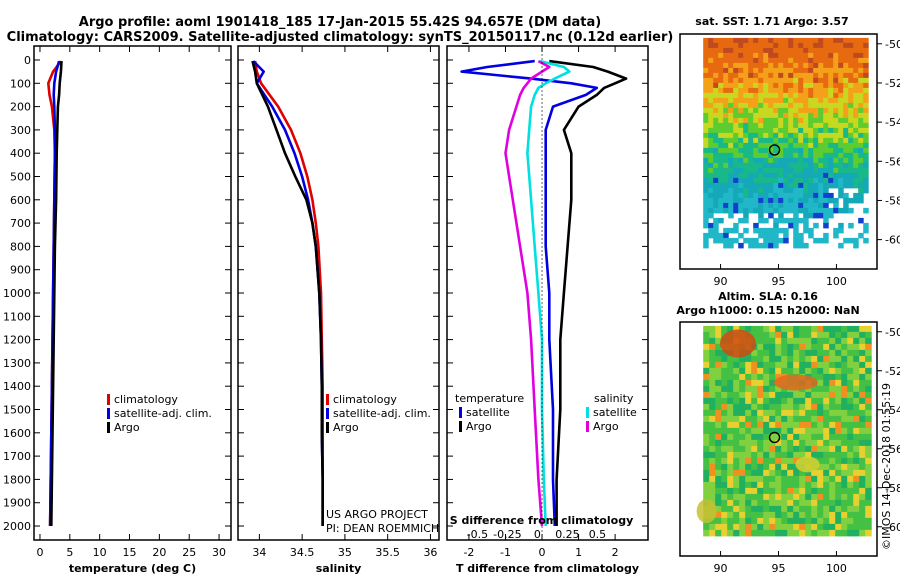 This screenshot has height=584, width=900. Describe the element at coordinates (69, 552) in the screenshot. I see `temperature-profile-xtick-label: 5` at that location.